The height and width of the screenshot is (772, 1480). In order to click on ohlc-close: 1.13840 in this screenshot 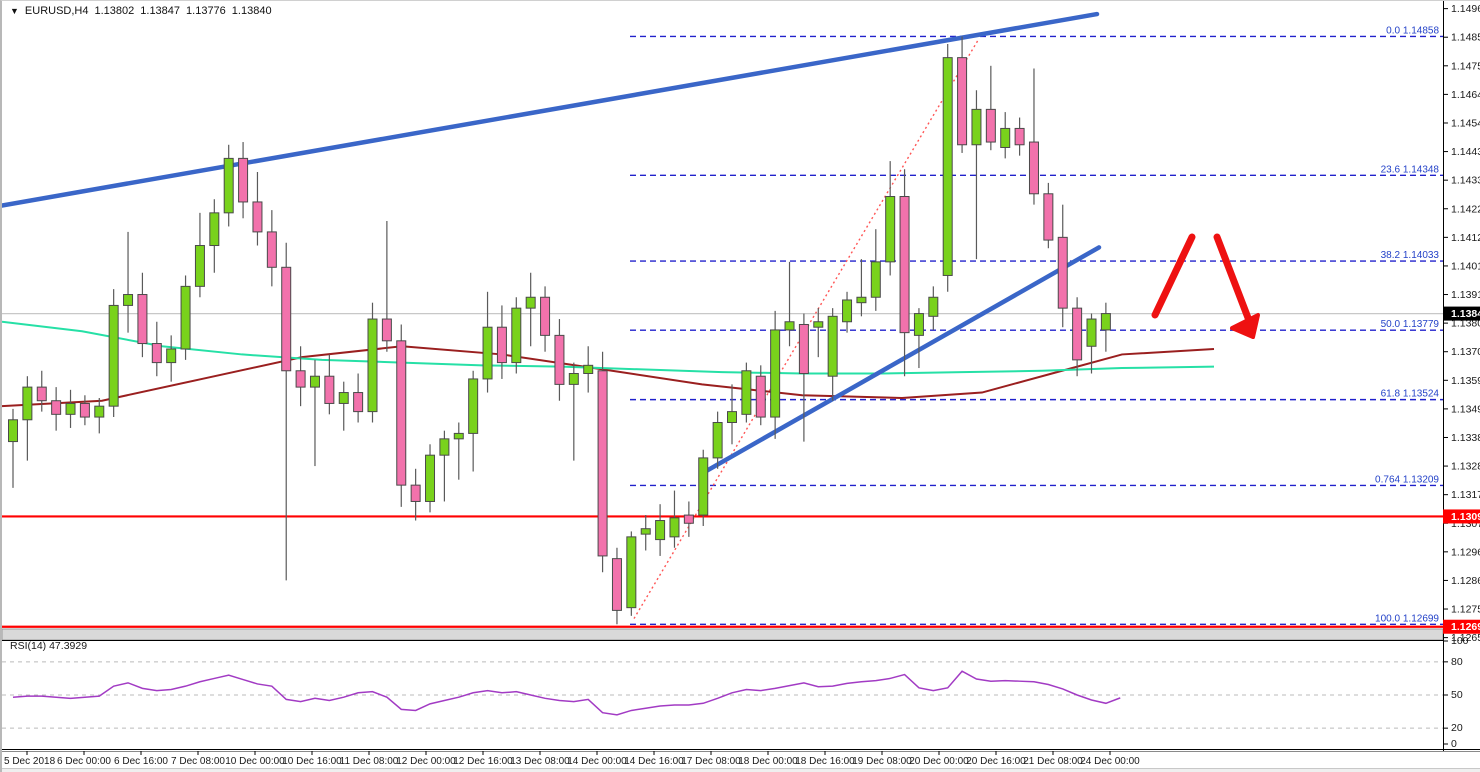, I will do `click(251, 11)`.